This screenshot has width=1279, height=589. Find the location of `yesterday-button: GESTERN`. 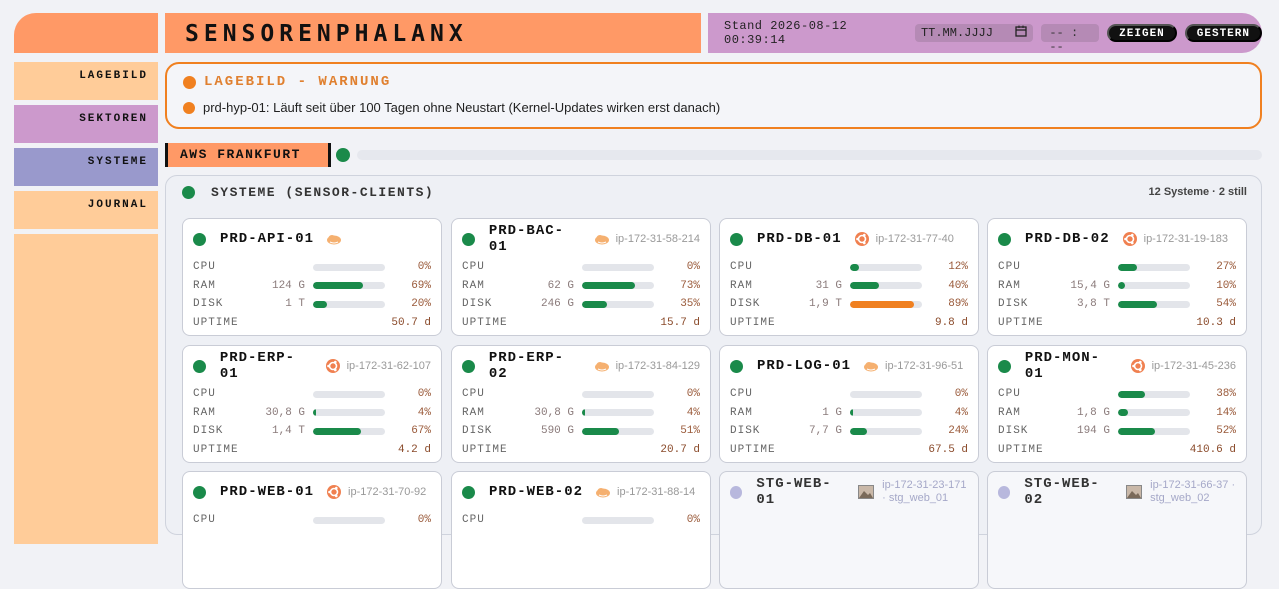

yesterday-button: GESTERN is located at coordinates (1223, 33).